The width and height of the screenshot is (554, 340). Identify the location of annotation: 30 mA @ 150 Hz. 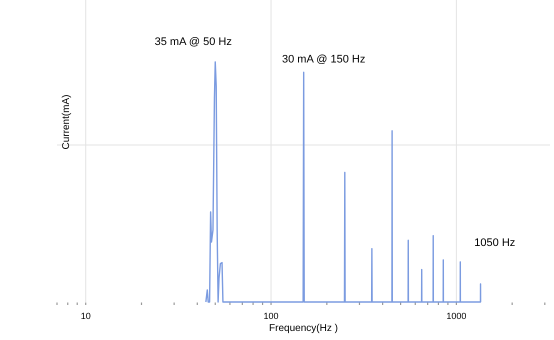
(324, 59).